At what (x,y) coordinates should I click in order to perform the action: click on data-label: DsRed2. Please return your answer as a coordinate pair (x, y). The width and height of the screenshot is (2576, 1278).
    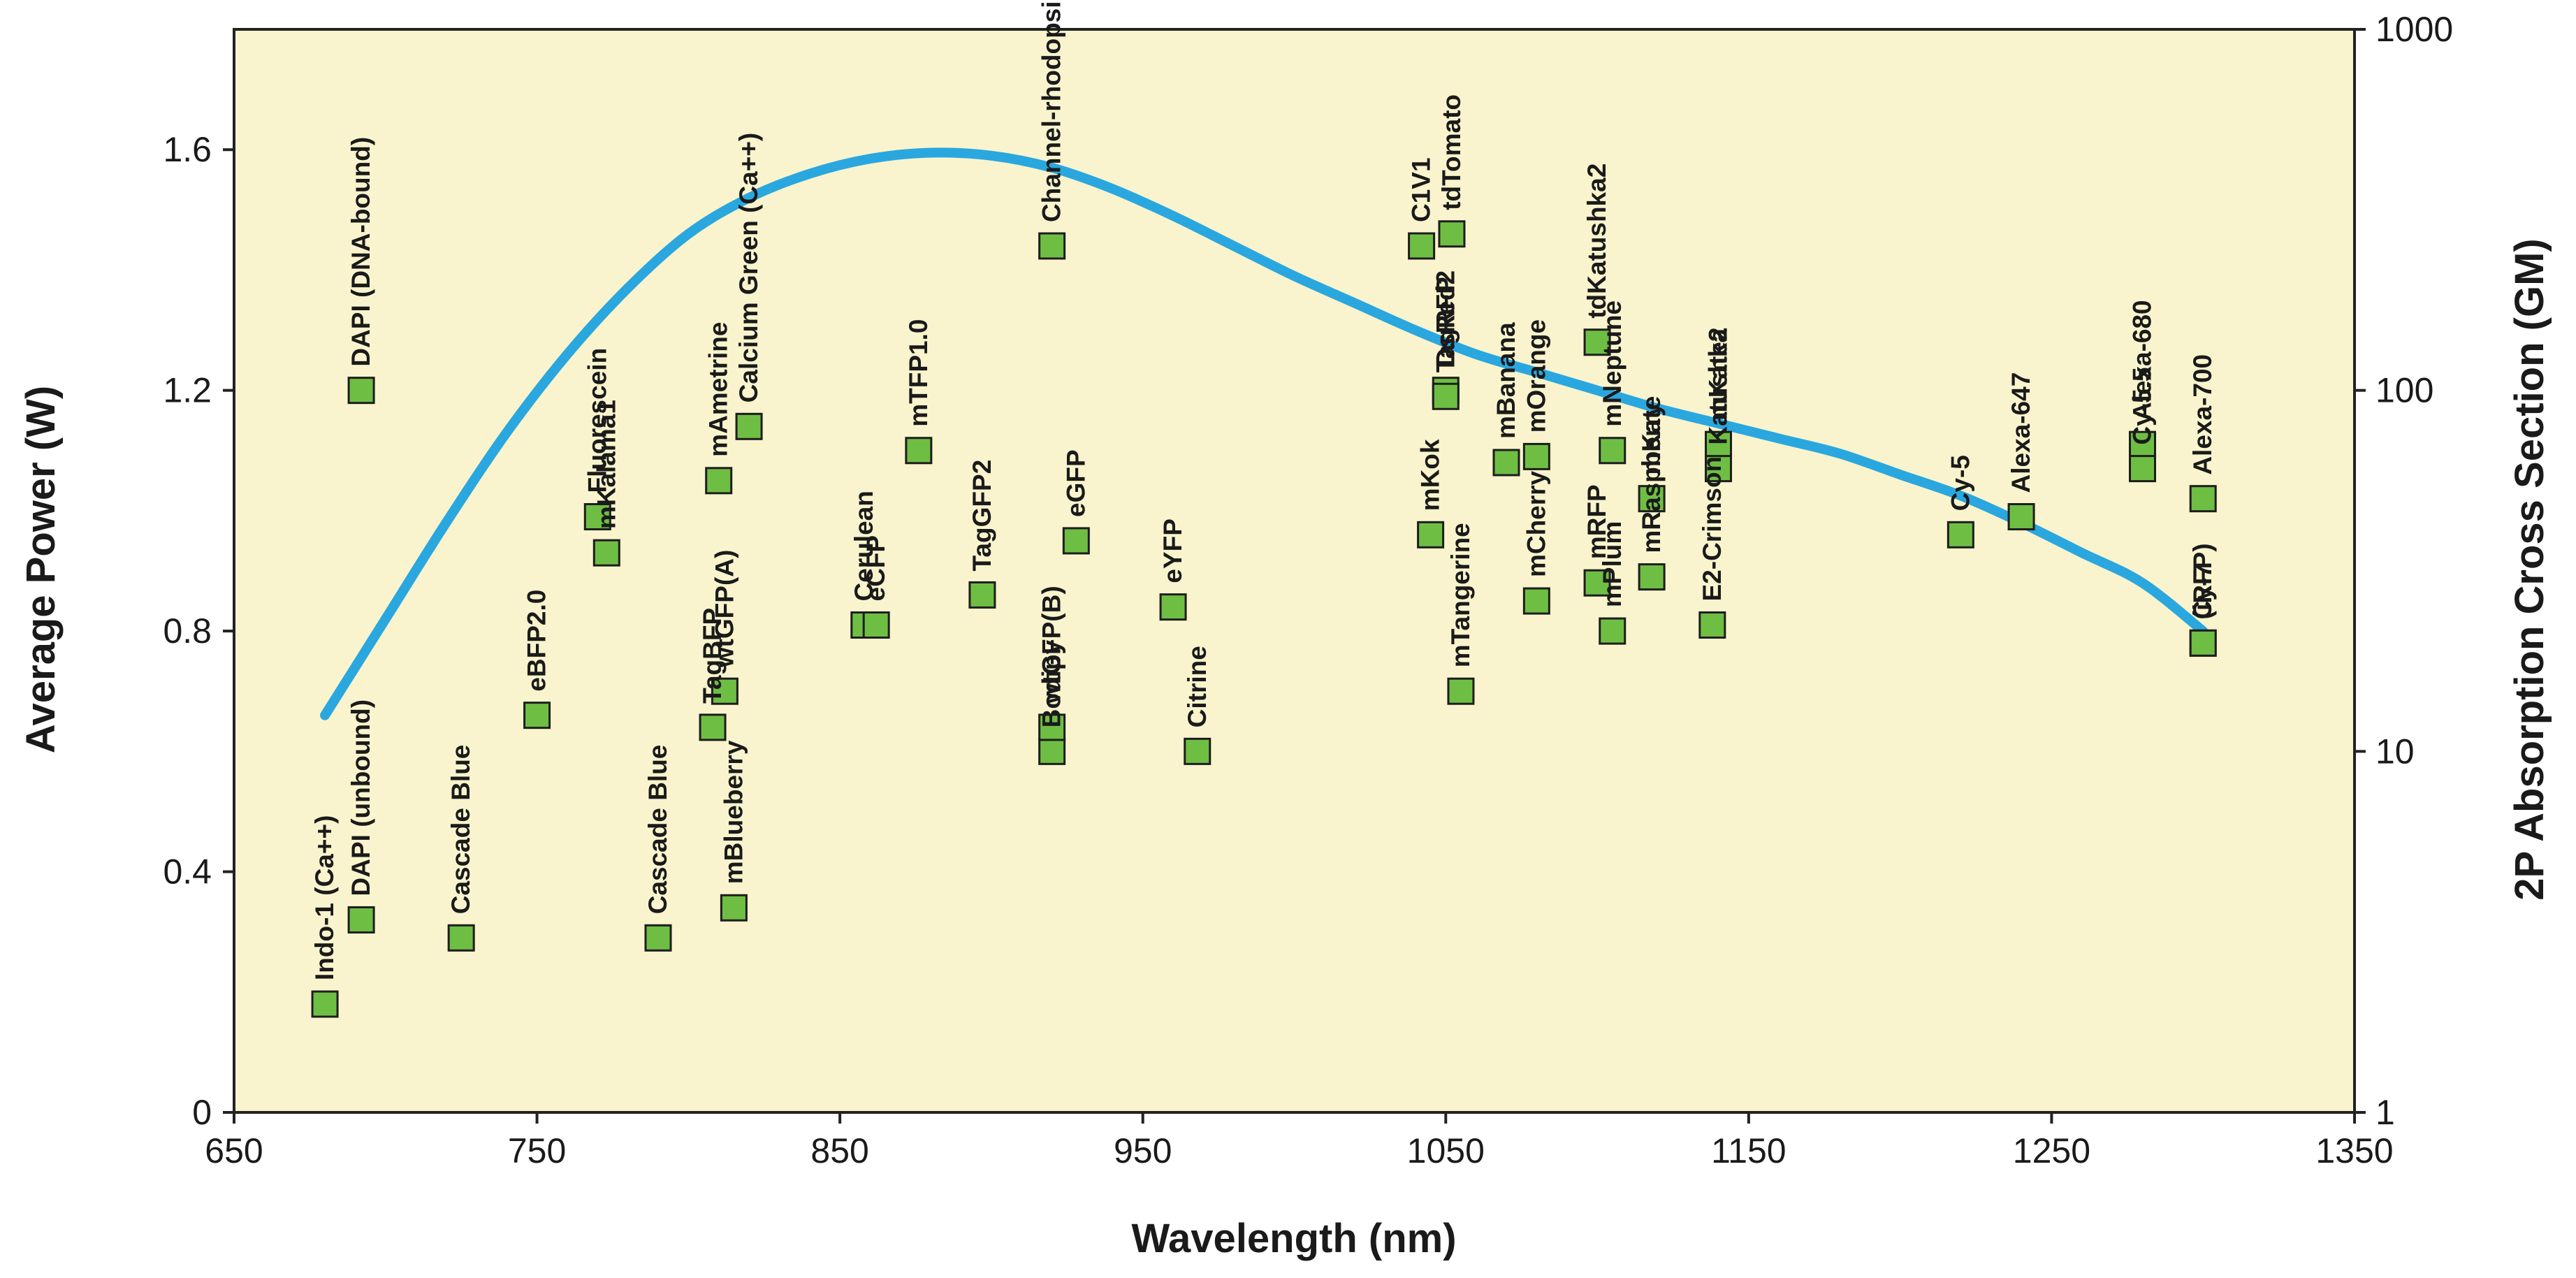
    Looking at the image, I should click on (1445, 318).